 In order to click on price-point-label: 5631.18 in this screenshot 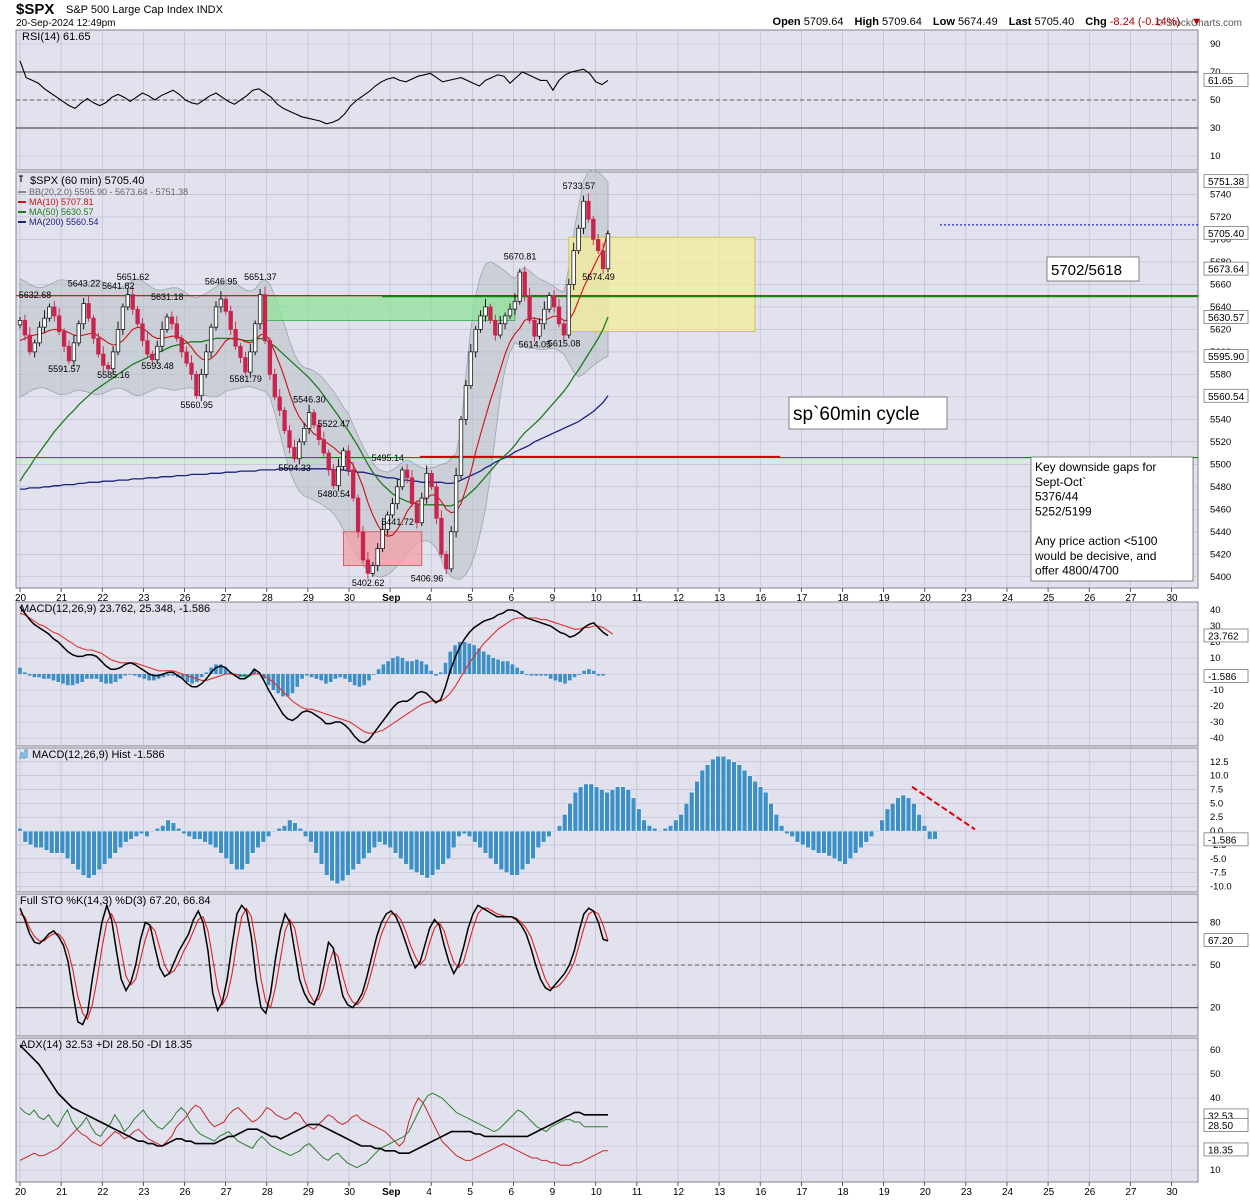, I will do `click(167, 297)`.